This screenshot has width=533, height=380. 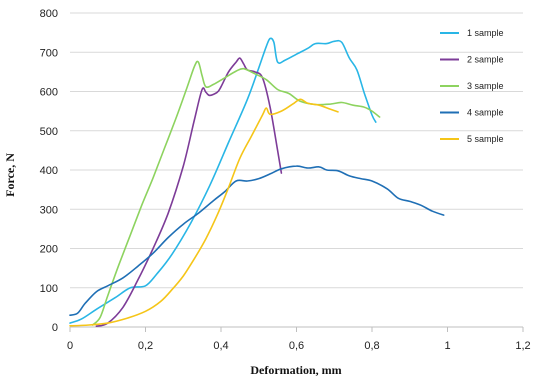 I want to click on legend-label-3: 3 sample, so click(x=485, y=86).